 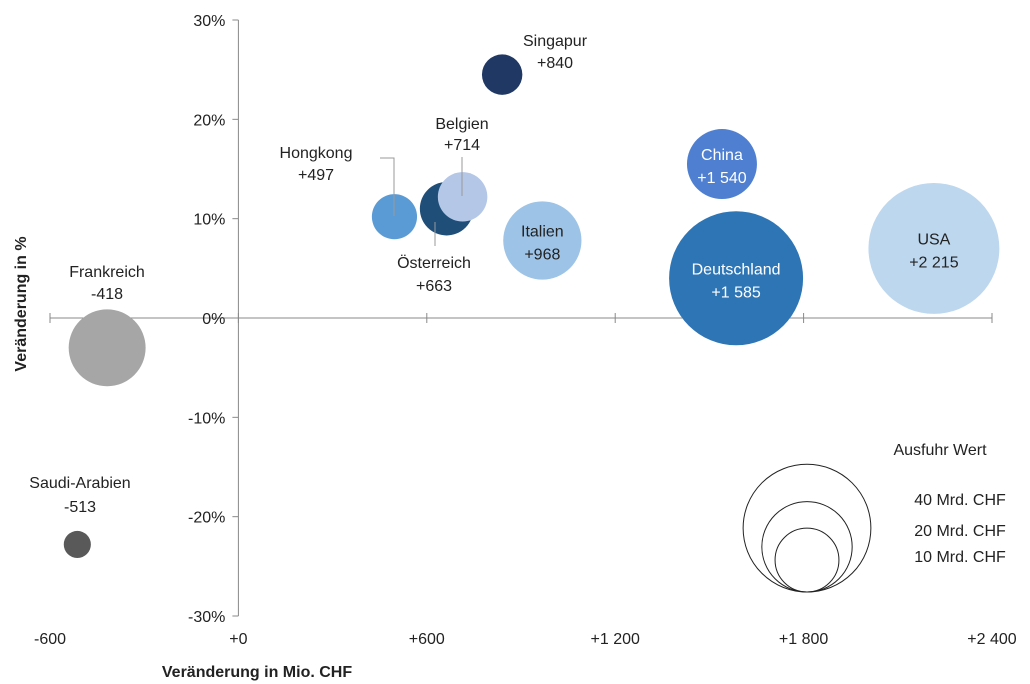 I want to click on bubble-belgien, so click(x=462, y=197).